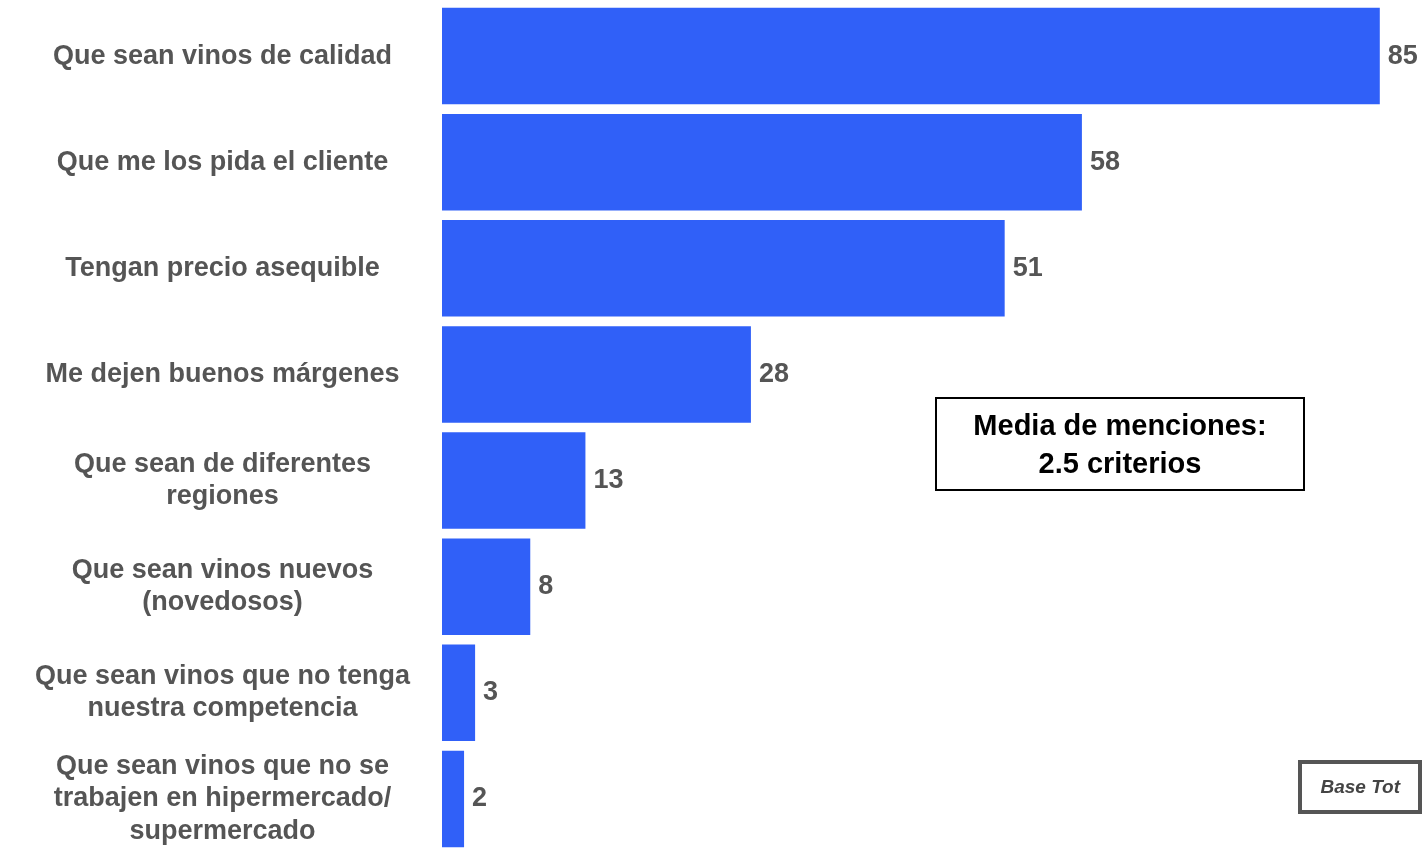 This screenshot has height=852, width=1422. I want to click on annotation: Media de menciones: 2.5 criterios, so click(1120, 444).